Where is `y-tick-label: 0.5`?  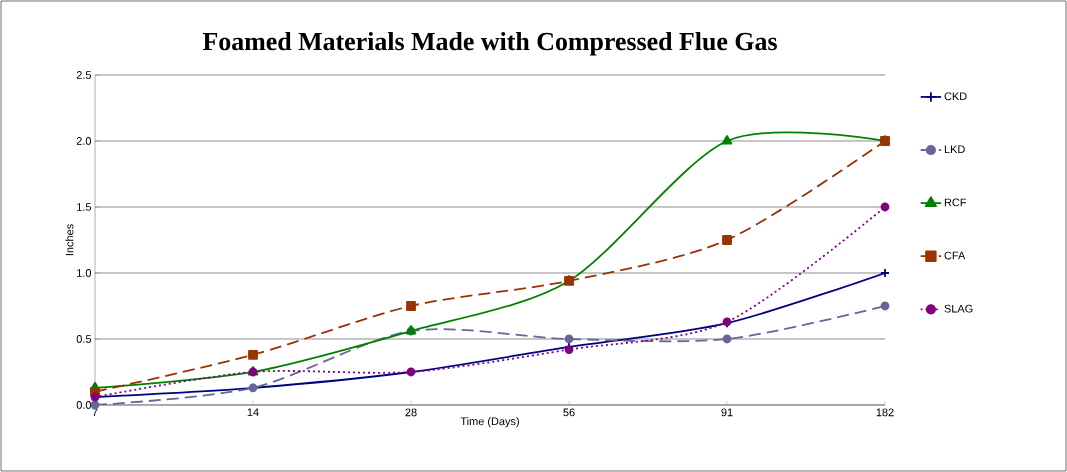
y-tick-label: 0.5 is located at coordinates (84, 339).